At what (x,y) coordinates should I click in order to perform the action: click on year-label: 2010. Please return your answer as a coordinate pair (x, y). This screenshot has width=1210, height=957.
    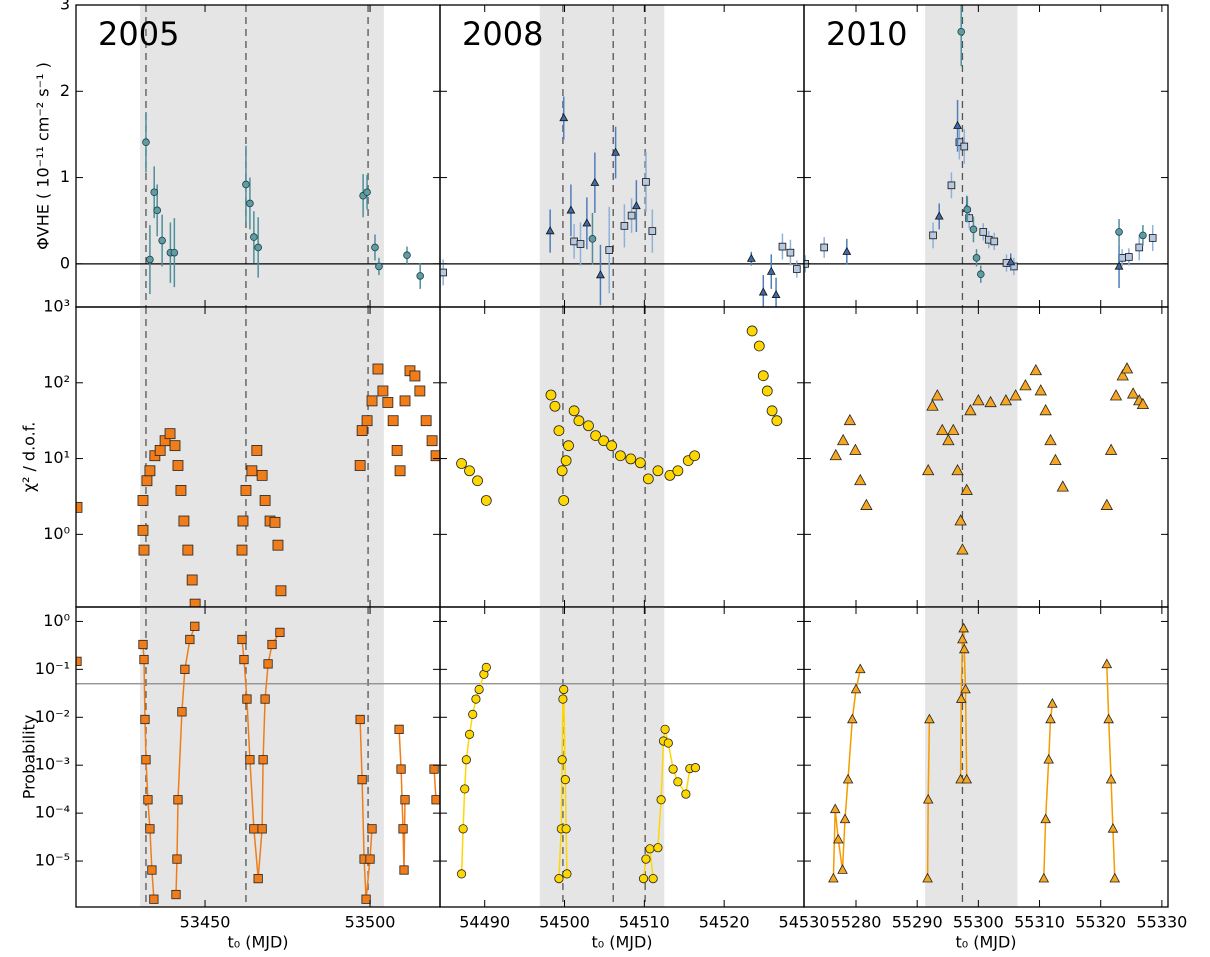
    Looking at the image, I should click on (866, 34).